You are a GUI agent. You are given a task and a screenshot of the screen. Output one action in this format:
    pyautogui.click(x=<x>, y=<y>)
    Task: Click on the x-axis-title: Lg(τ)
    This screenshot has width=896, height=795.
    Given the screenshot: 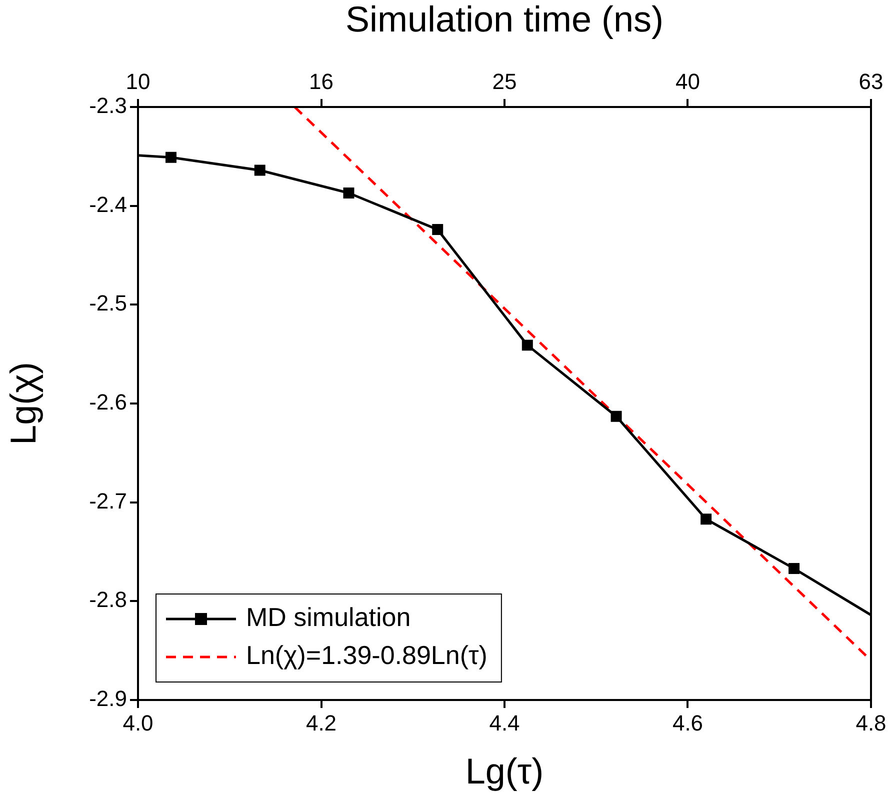 What is the action you would take?
    pyautogui.click(x=504, y=771)
    